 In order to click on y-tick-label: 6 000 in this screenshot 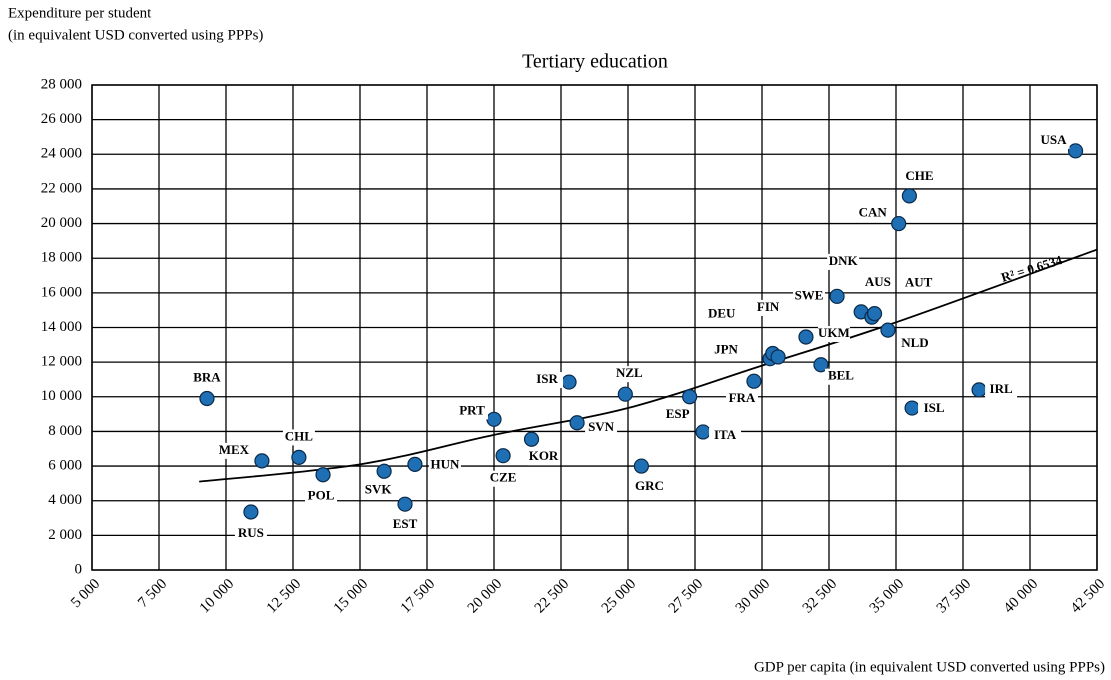, I will do `click(65, 466)`.